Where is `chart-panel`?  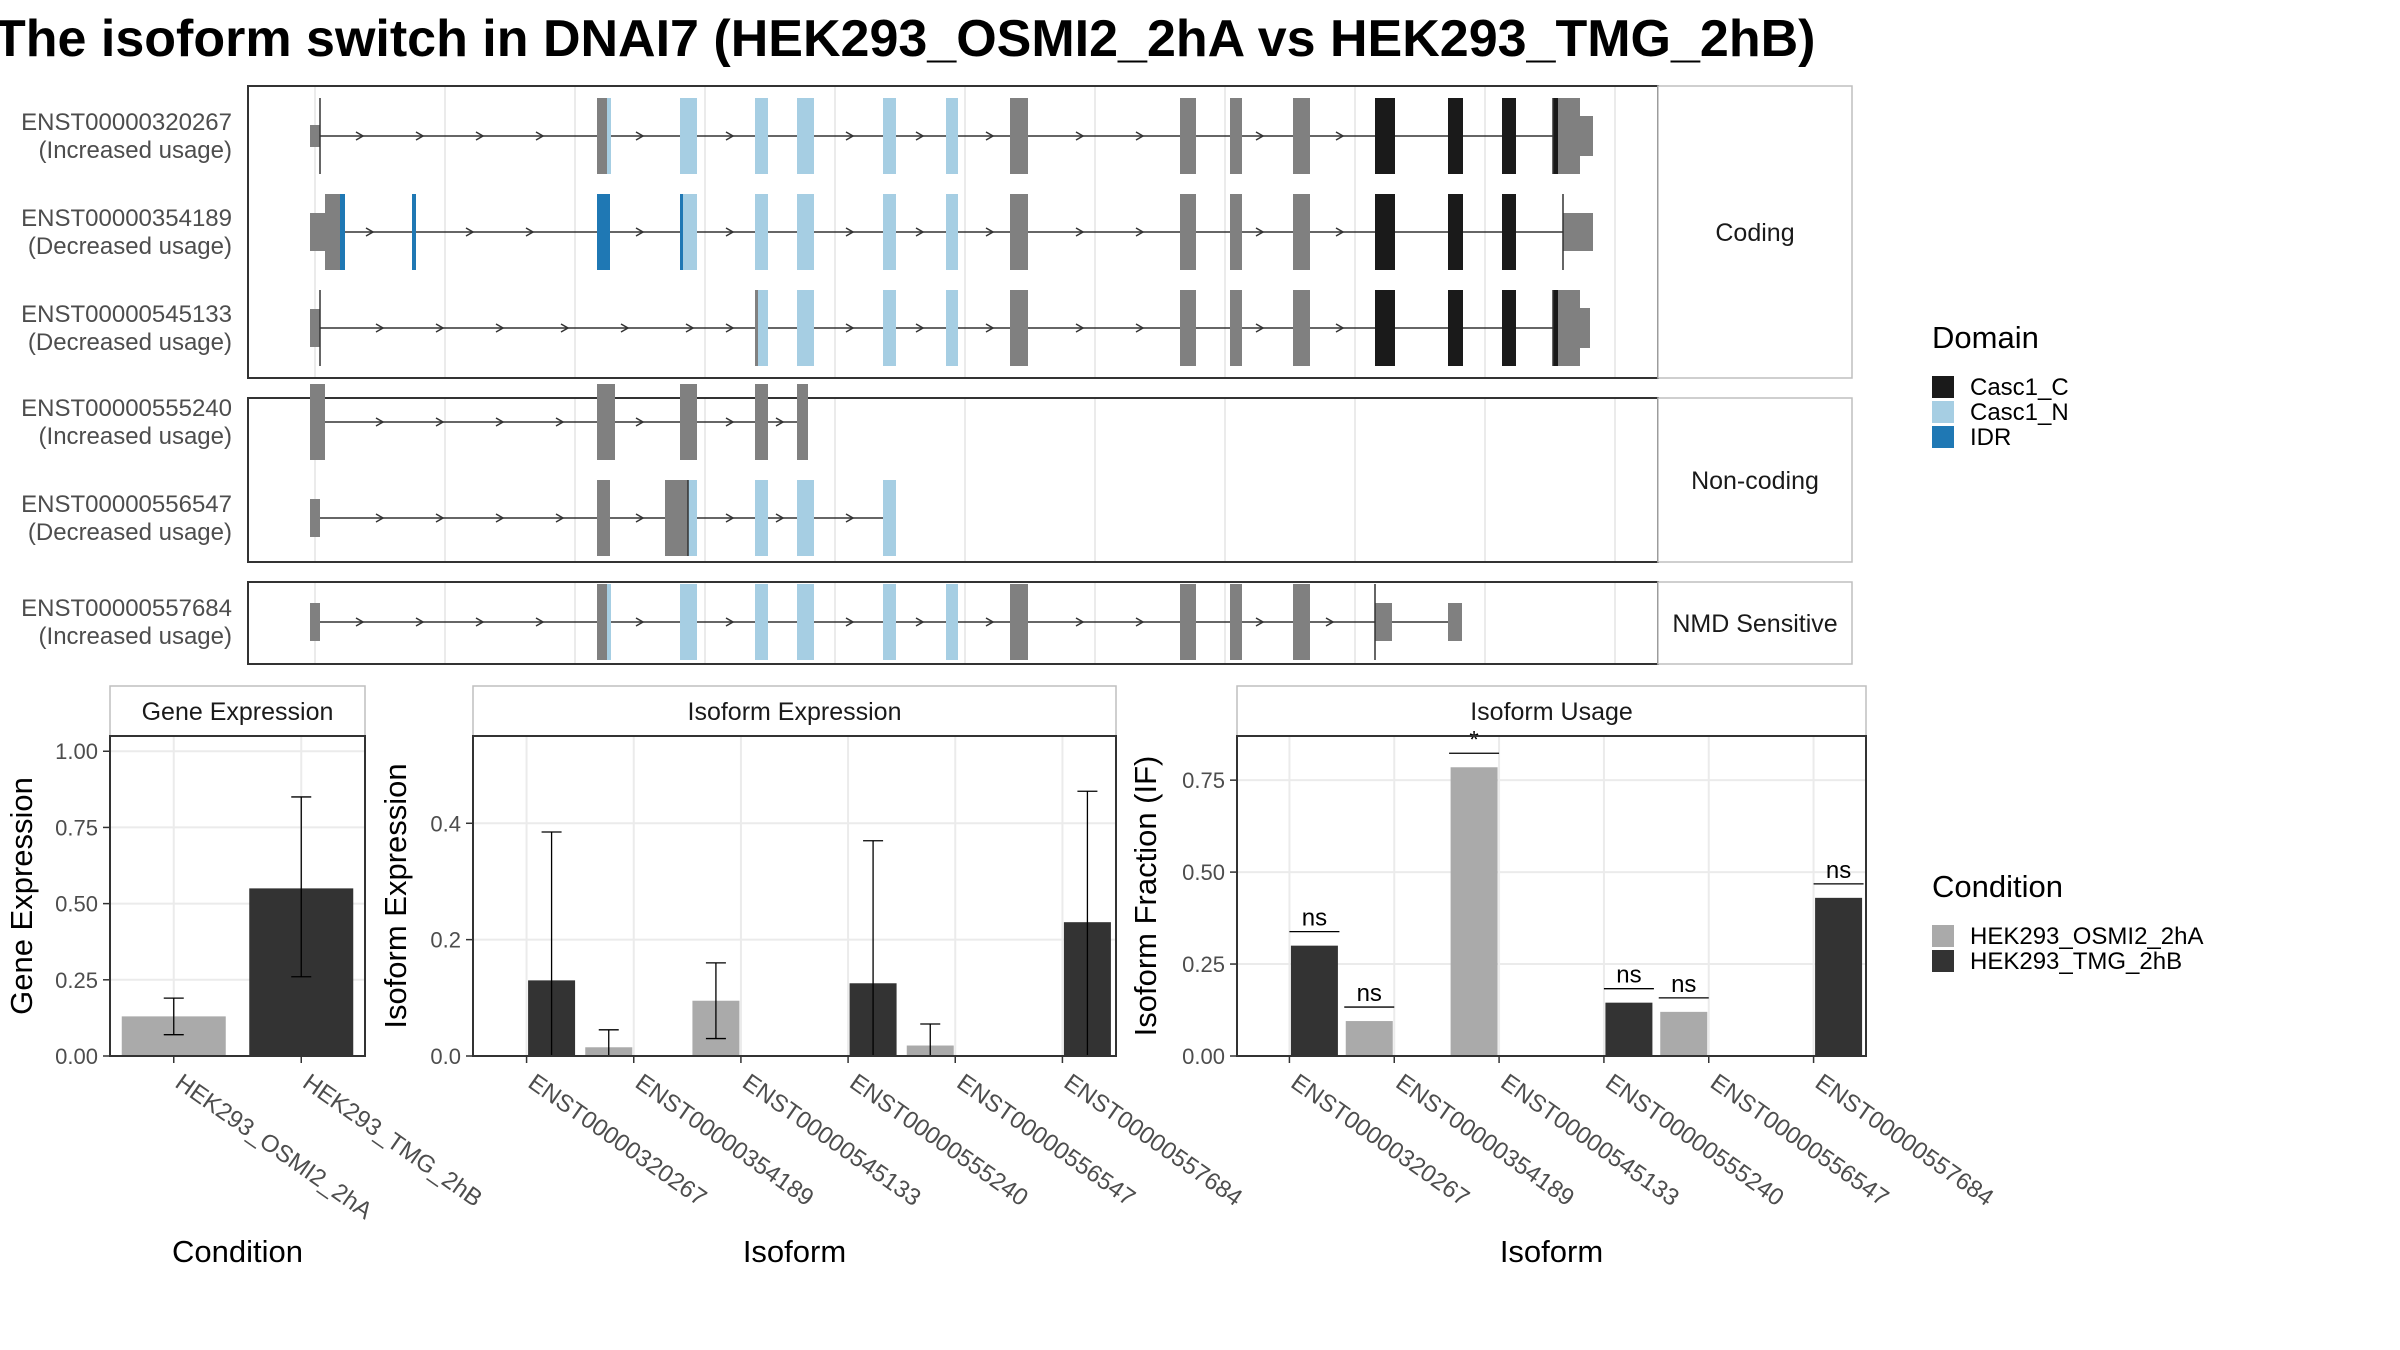
chart-panel is located at coordinates (1551, 896).